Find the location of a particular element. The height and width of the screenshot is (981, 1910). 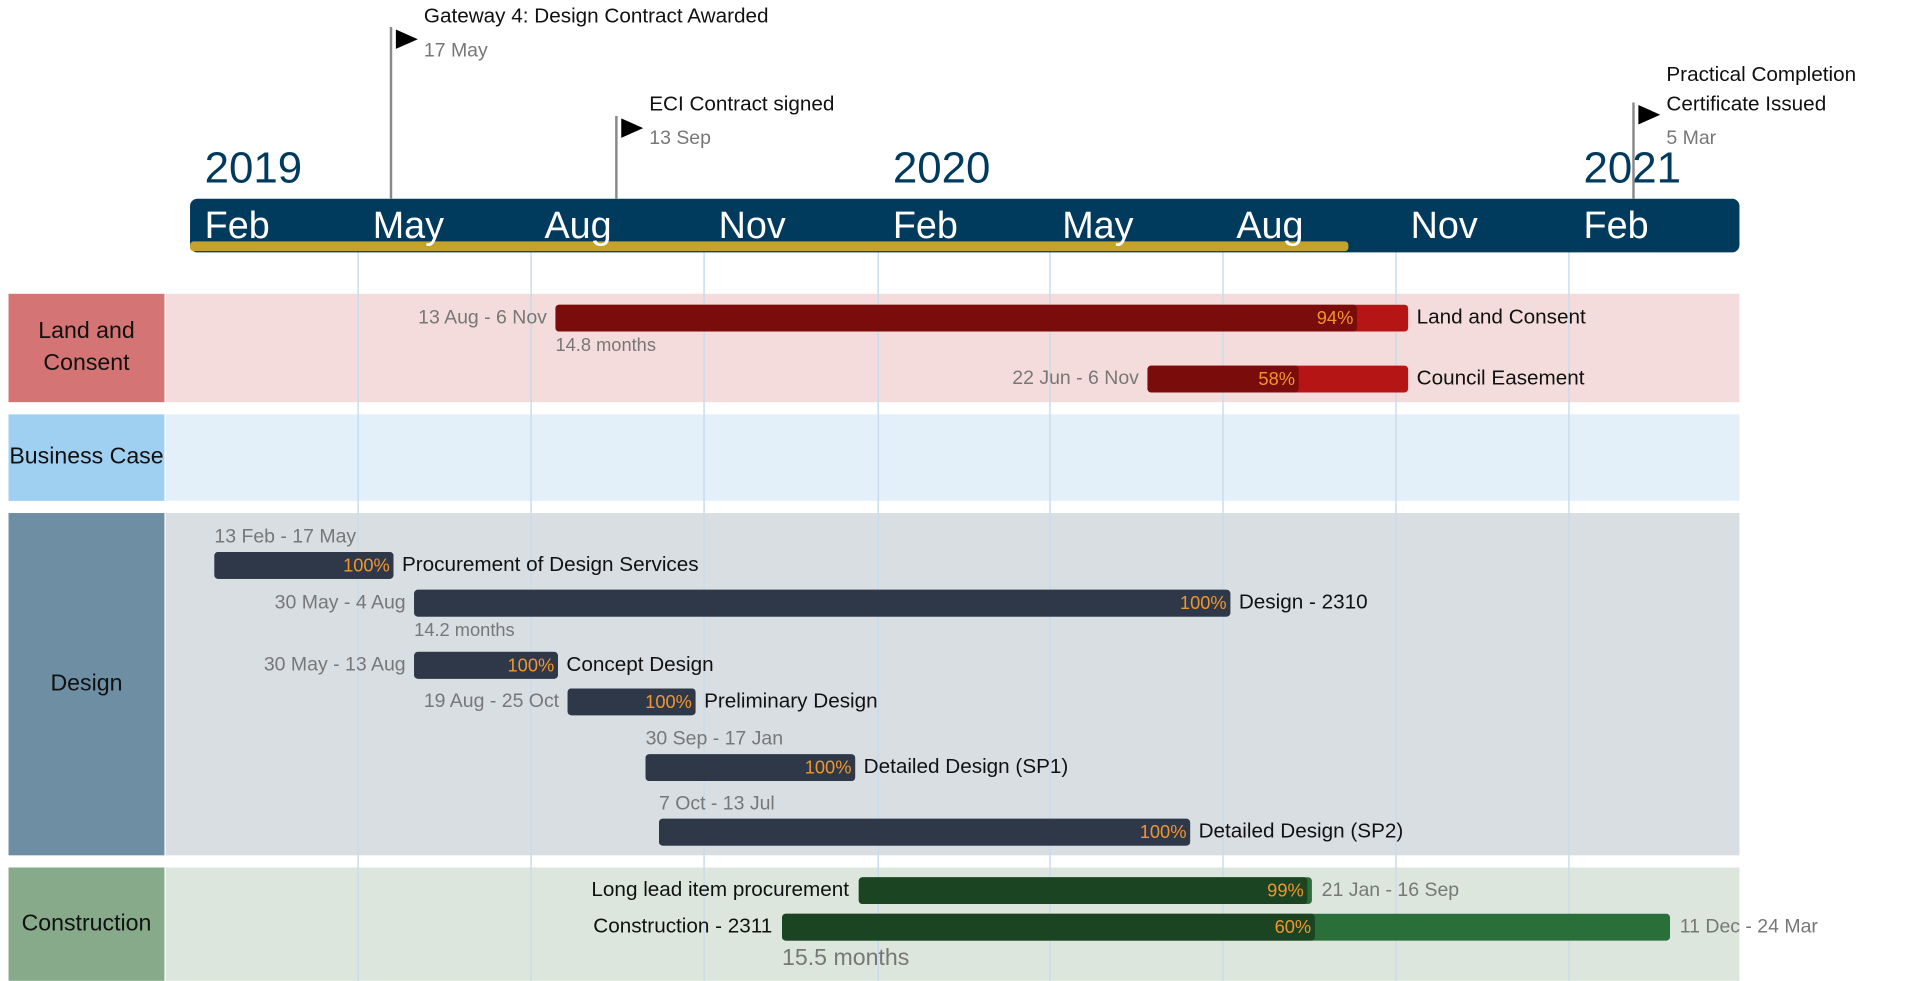

task-name: Preliminary Design is located at coordinates (791, 700).